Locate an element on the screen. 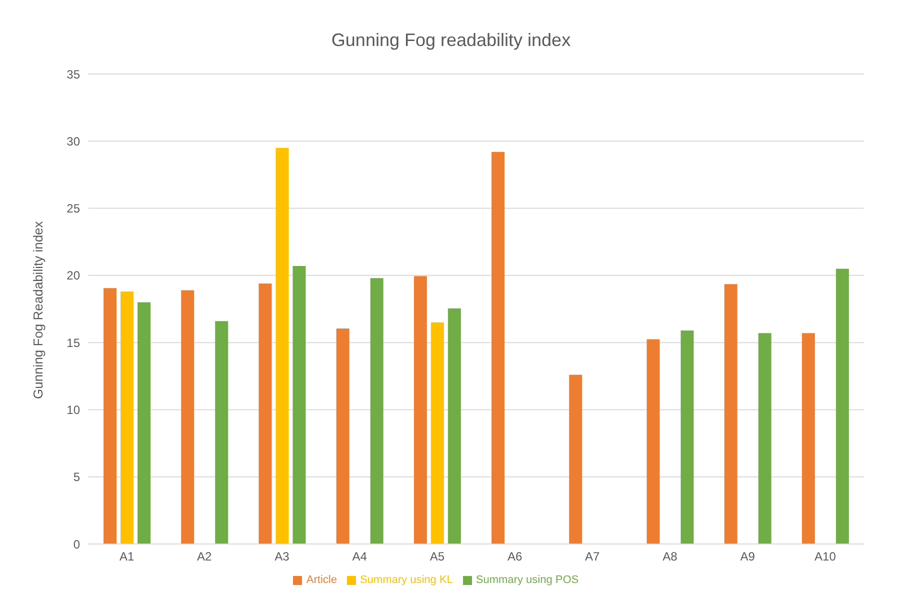 This screenshot has height=604, width=902. x-tick-label: A8 is located at coordinates (670, 557).